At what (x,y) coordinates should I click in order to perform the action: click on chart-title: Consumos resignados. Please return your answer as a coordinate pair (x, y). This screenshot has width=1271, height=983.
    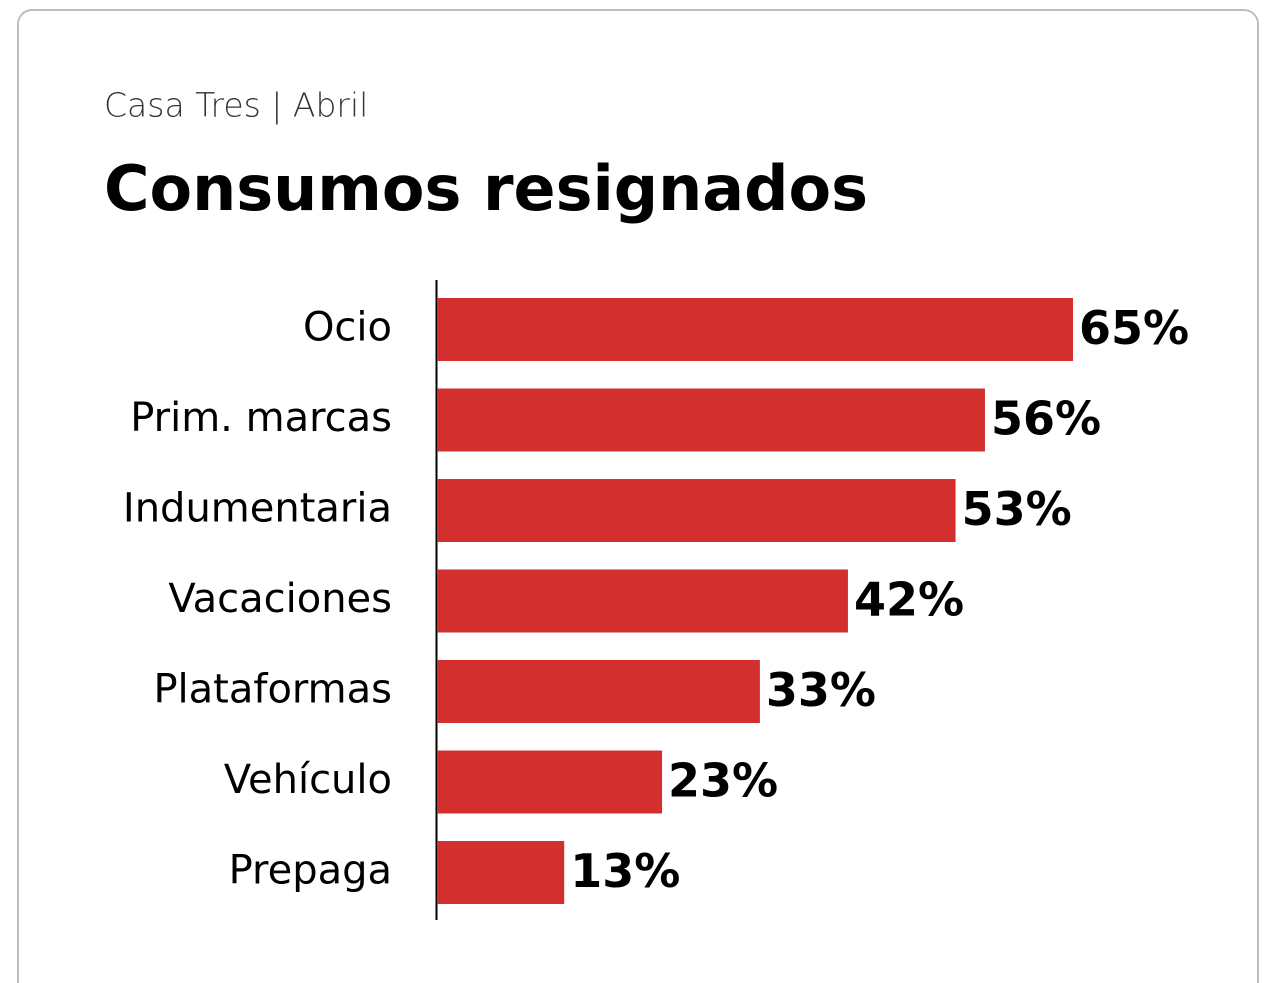
    Looking at the image, I should click on (486, 188).